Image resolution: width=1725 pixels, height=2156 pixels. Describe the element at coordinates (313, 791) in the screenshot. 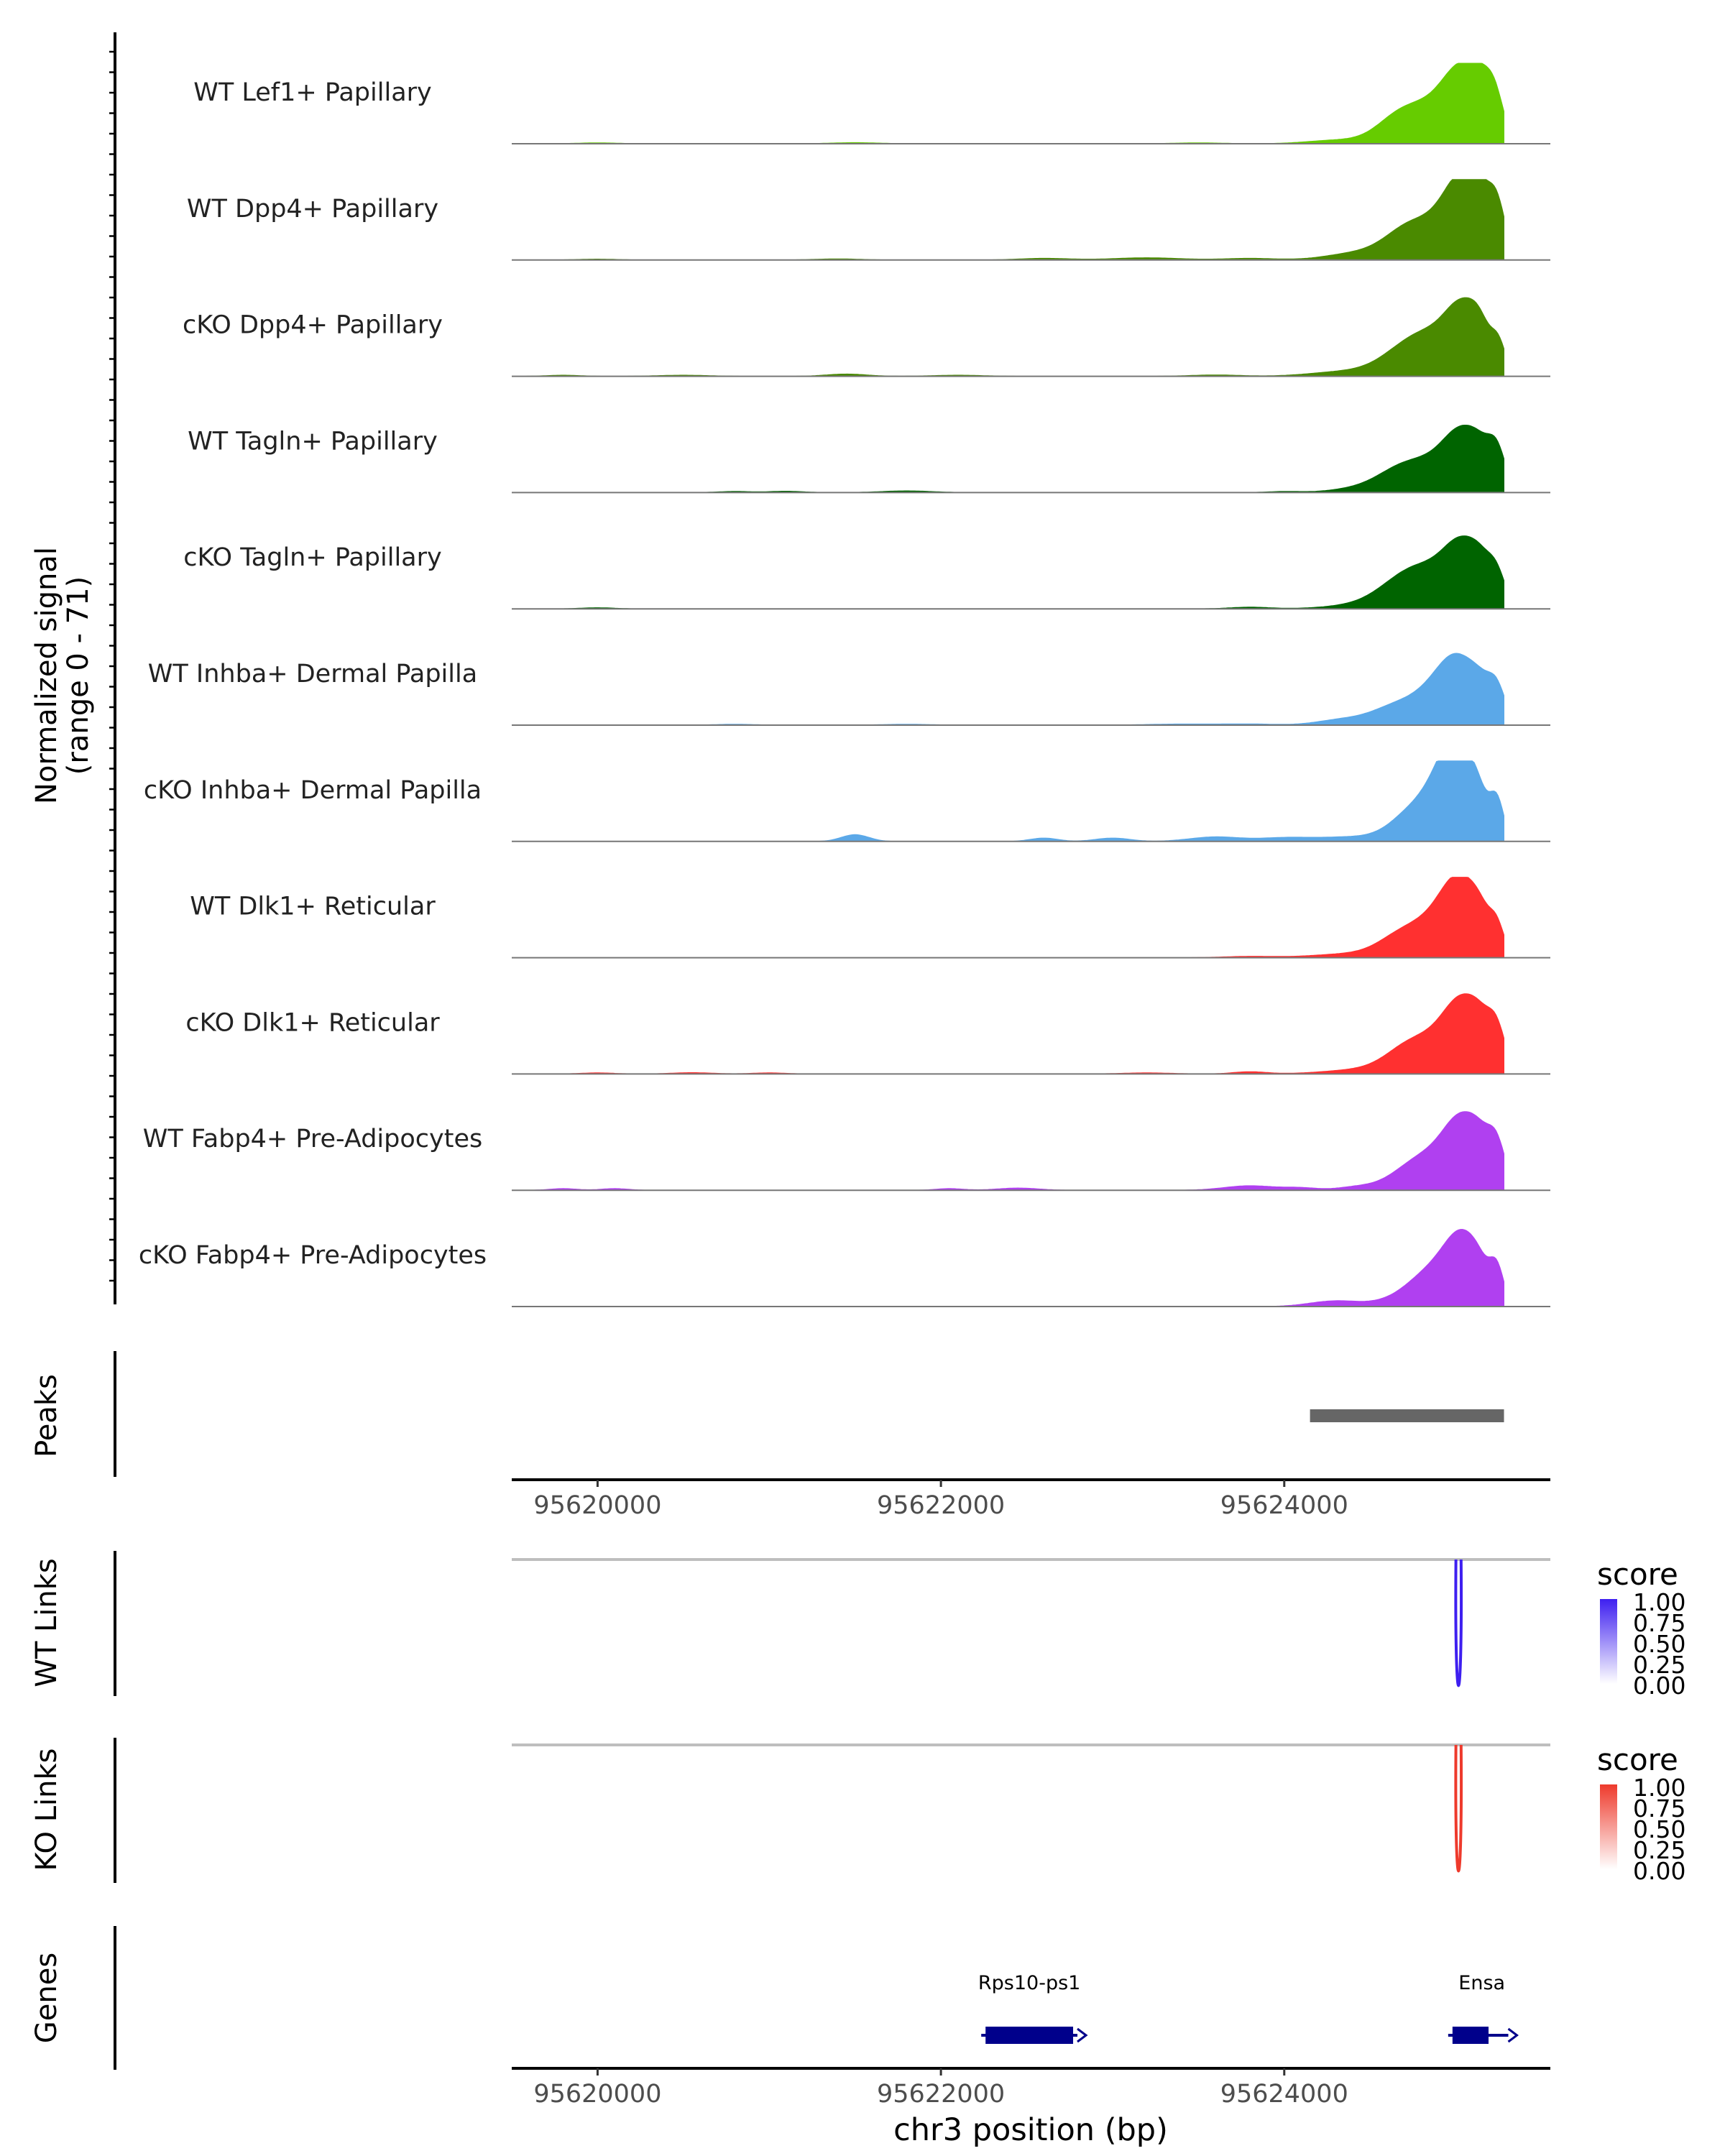

I see `coverage-track-label: cKO Inhba+ Dermal Papilla` at that location.